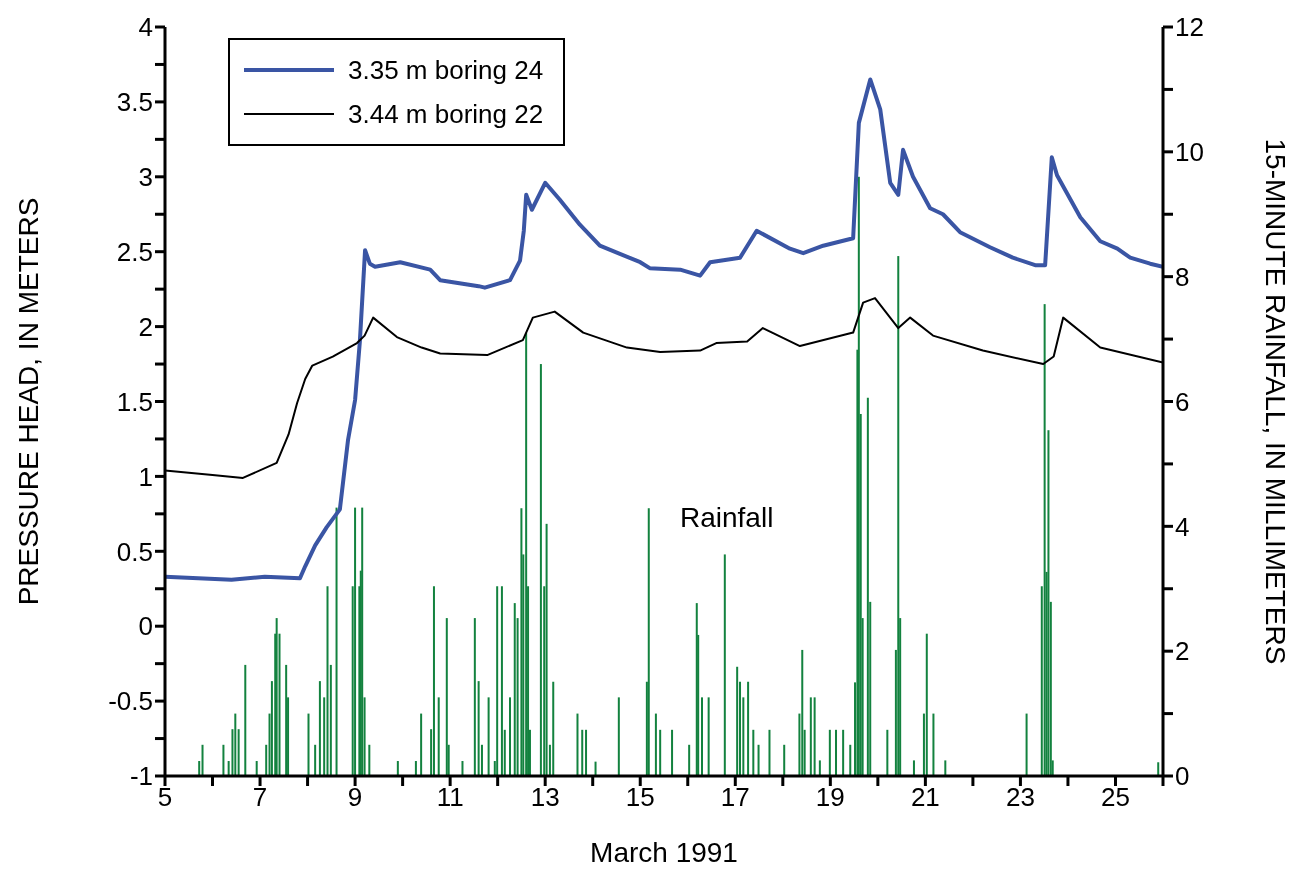 This screenshot has width=1294, height=890. Describe the element at coordinates (640, 797) in the screenshot. I see `x-tick-label: 15` at that location.